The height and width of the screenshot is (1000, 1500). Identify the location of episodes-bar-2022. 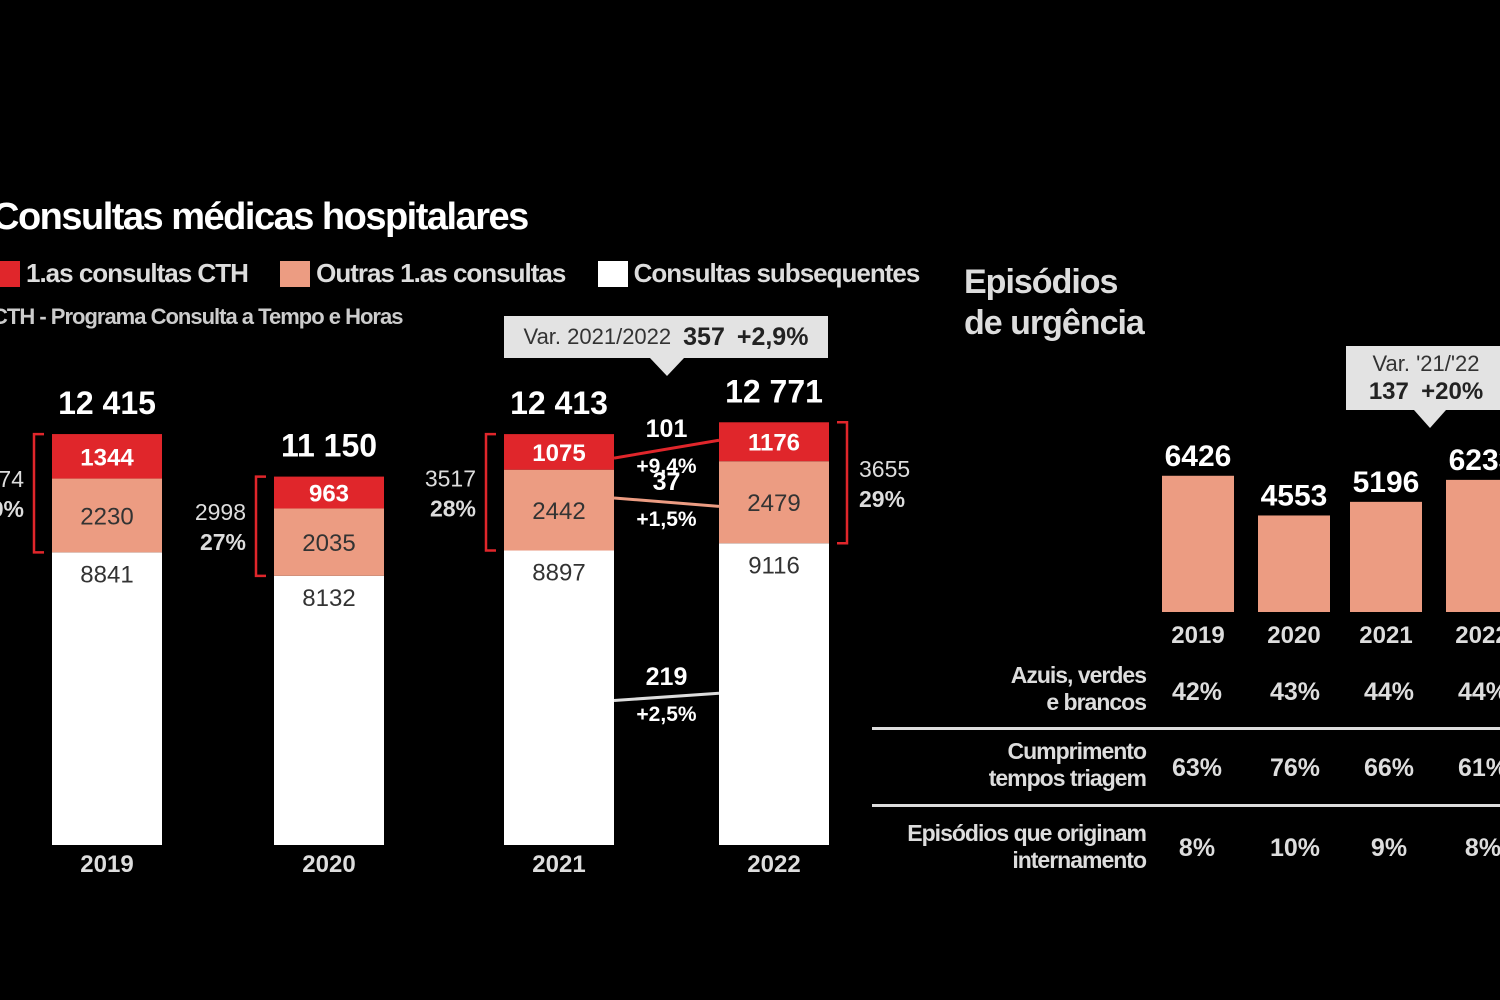
(1473, 545).